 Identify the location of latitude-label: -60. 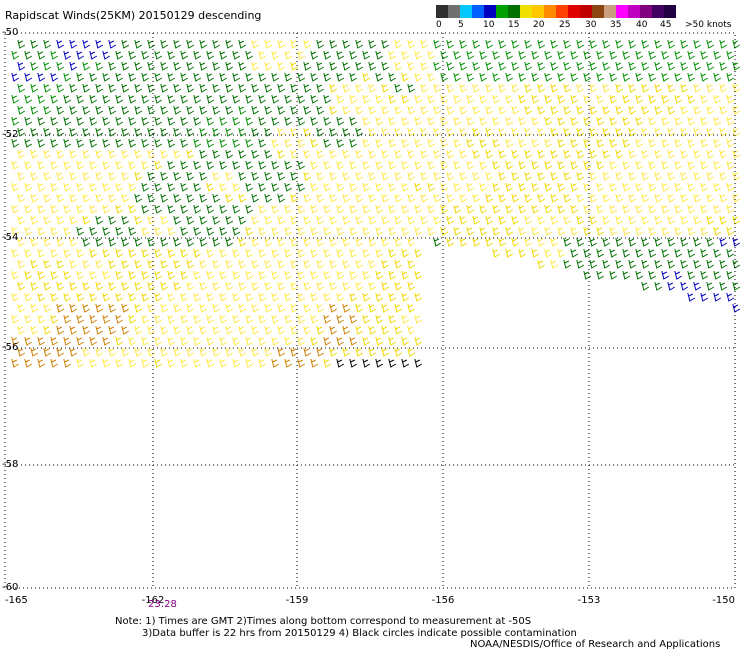
(10, 587).